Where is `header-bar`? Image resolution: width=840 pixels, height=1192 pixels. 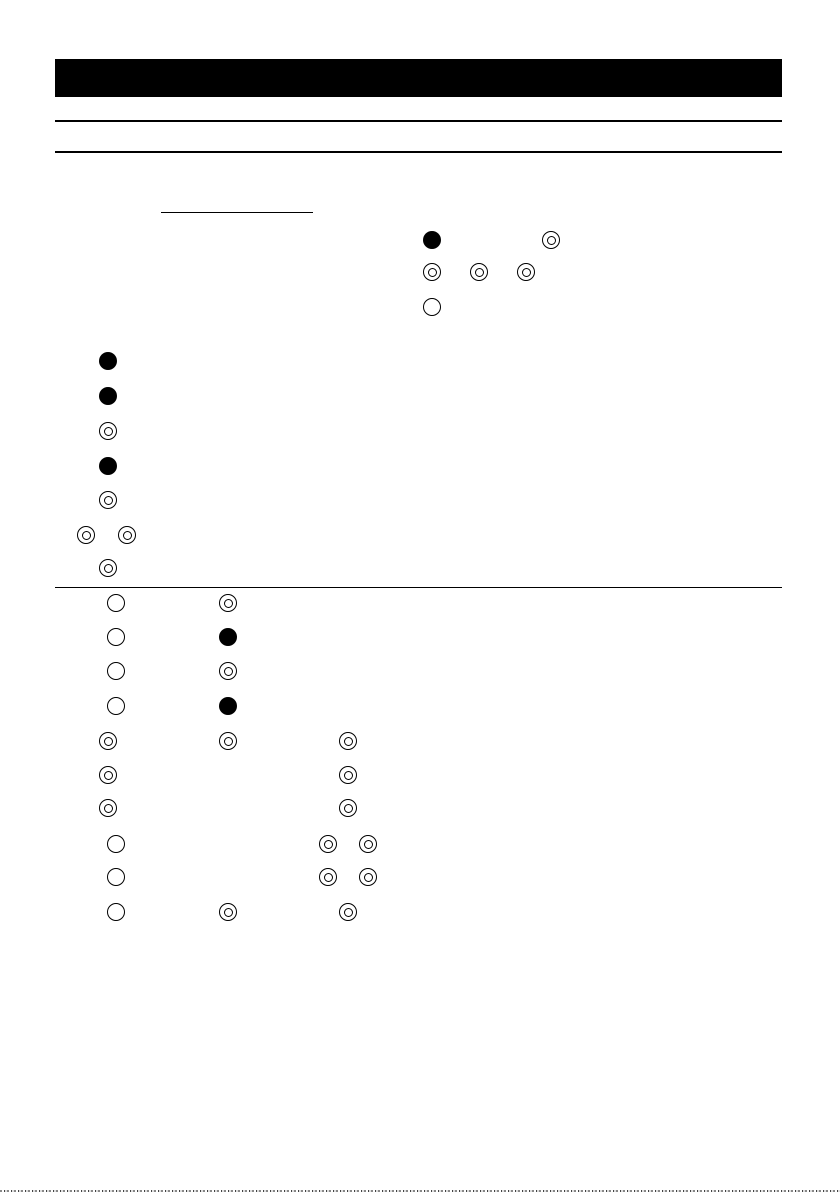
header-bar is located at coordinates (418, 78).